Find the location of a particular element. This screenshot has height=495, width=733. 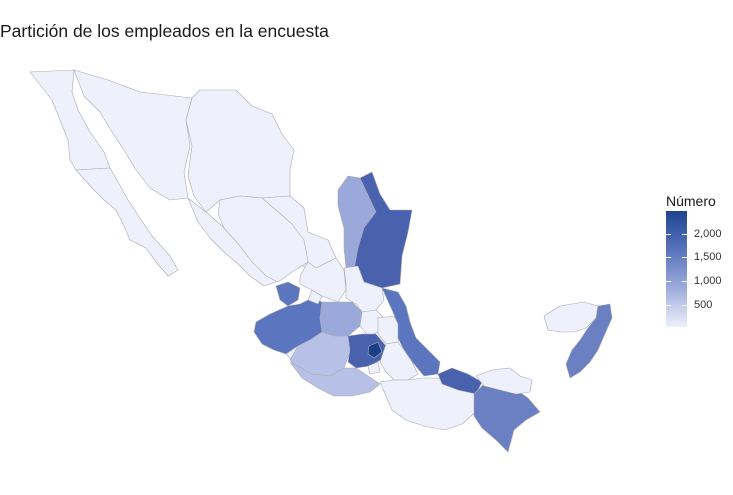

region-puebla is located at coordinates (399, 361).